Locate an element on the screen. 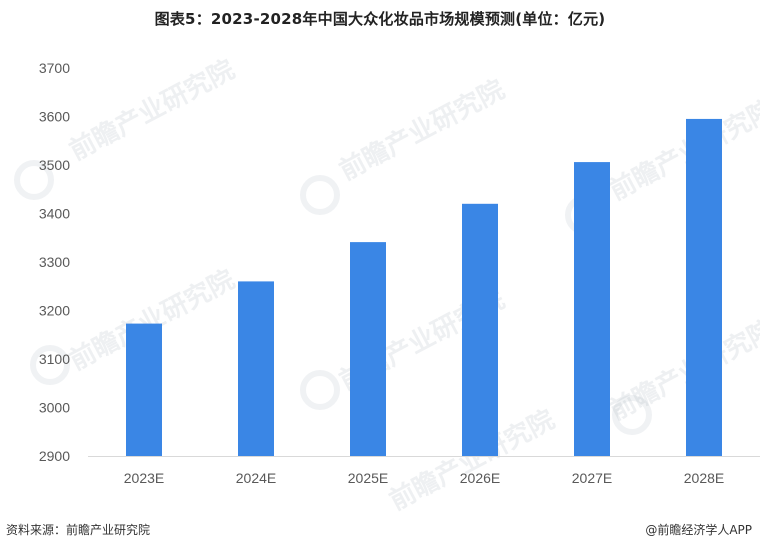 Image resolution: width=760 pixels, height=547 pixels. y-tick-label: 3200 is located at coordinates (54, 311).